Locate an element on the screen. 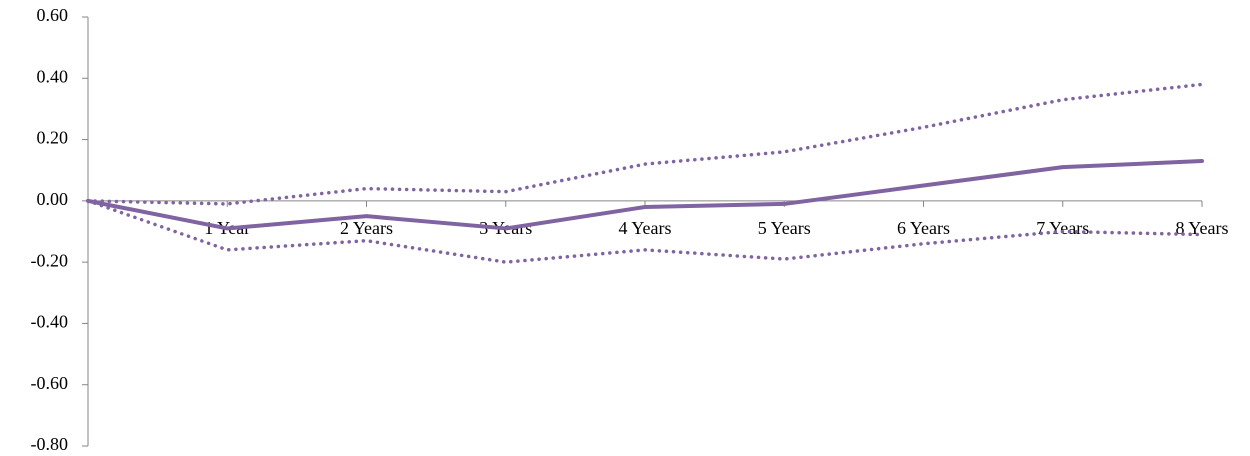  x-tick-label: 6 Years is located at coordinates (923, 228).